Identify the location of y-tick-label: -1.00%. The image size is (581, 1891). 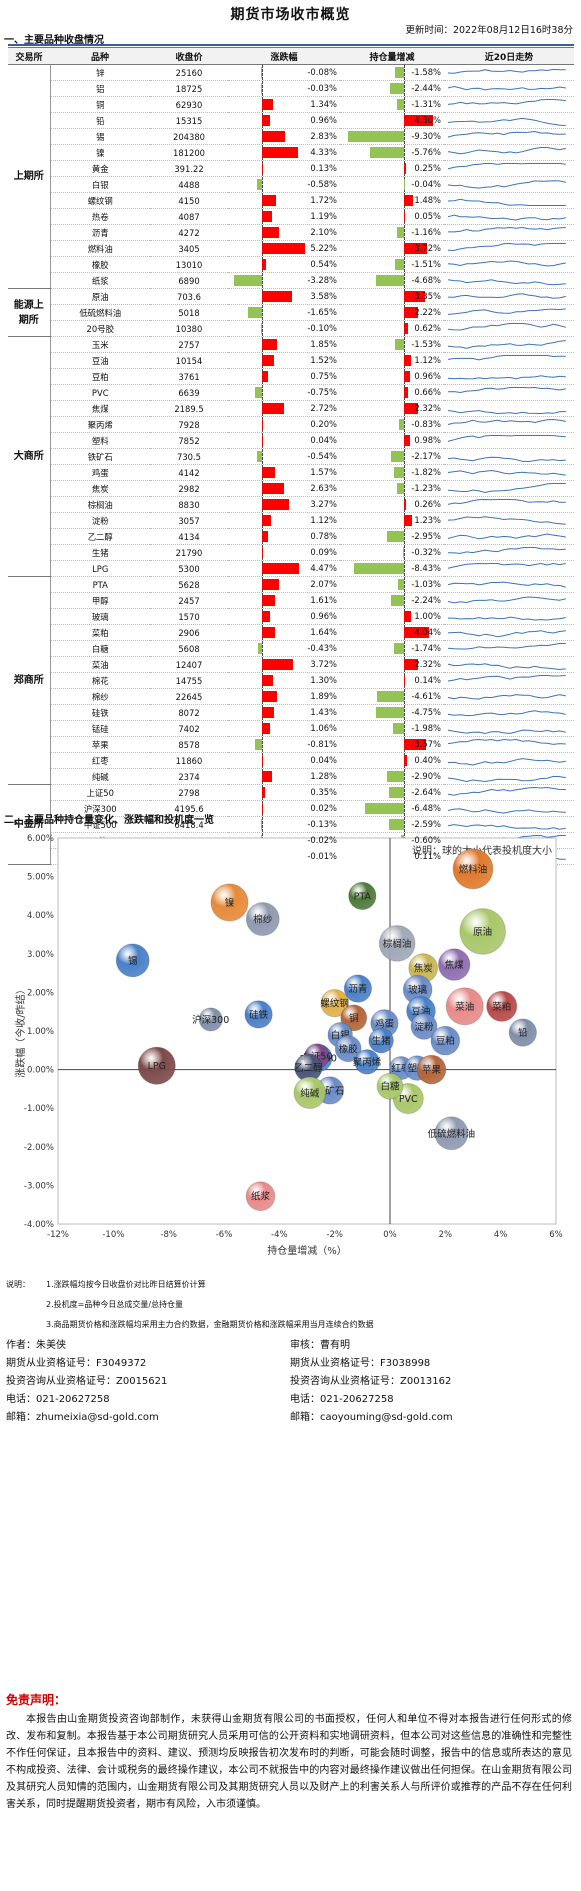
(39, 1109).